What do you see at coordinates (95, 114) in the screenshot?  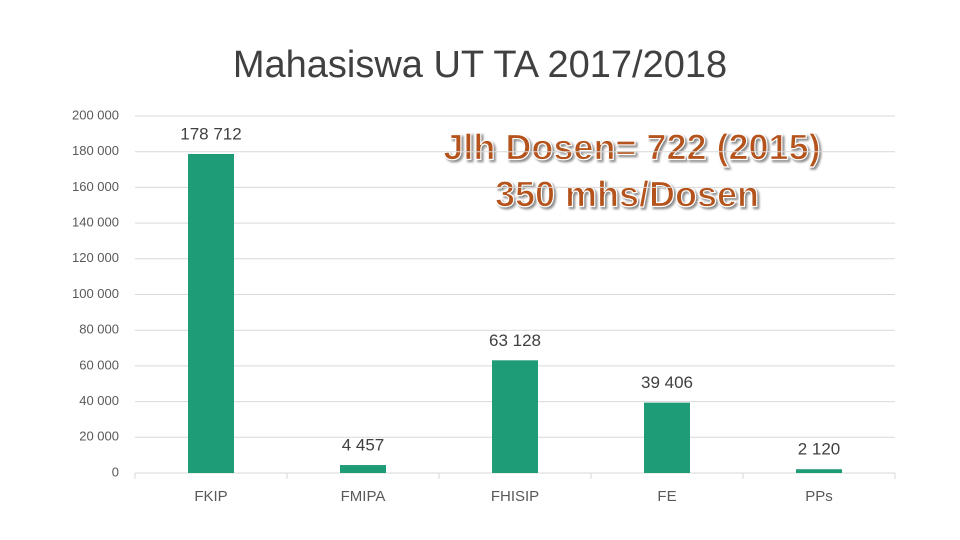 I see `y-tick-label: 200 000` at bounding box center [95, 114].